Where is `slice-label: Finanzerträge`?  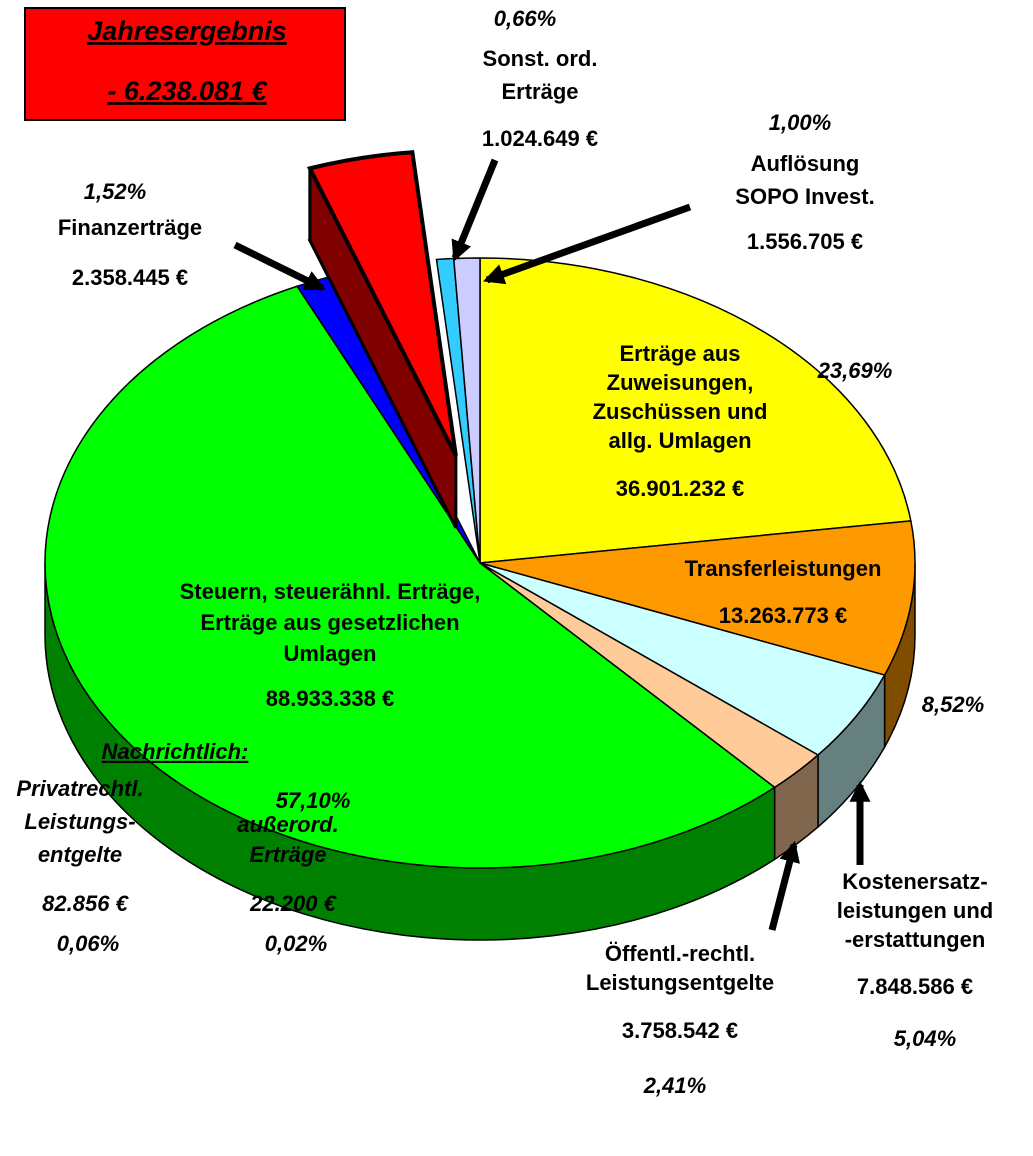 slice-label: Finanzerträge is located at coordinates (130, 227).